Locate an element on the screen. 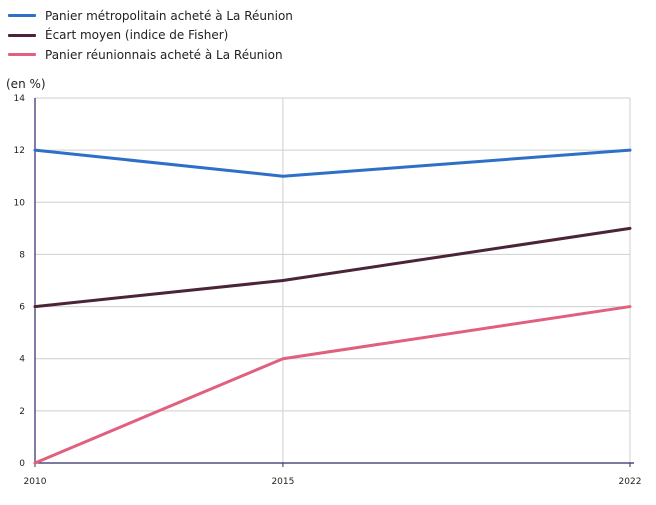 This screenshot has height=505, width=656. legend-item-reunionese: Panier réunionnais acheté à La Réunion is located at coordinates (150, 55).